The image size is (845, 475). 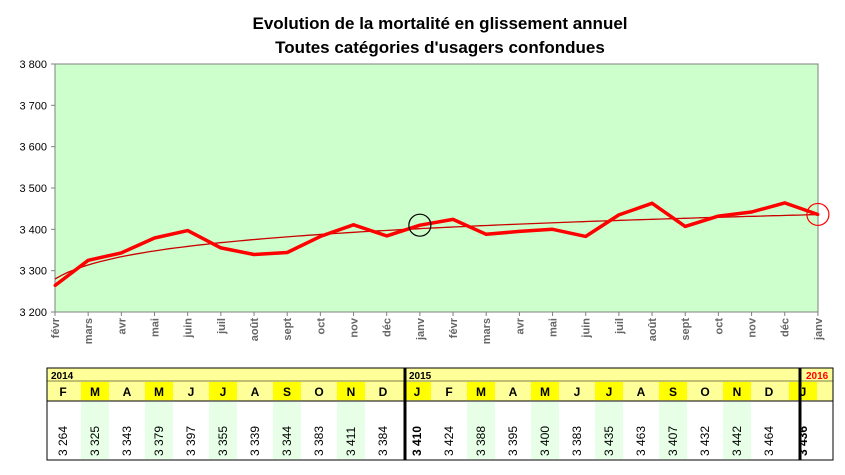 I want to click on x-tick-label: juil, so click(x=620, y=326).